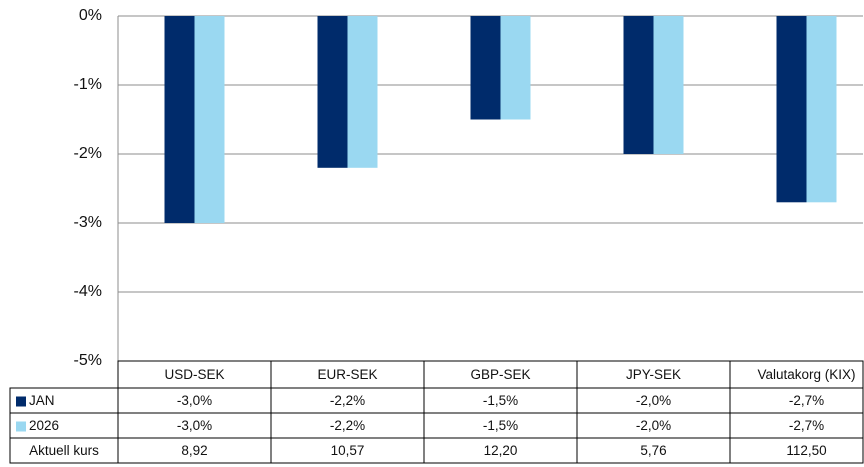  What do you see at coordinates (194, 374) in the screenshot?
I see `x-tick-label: USD-SEK` at bounding box center [194, 374].